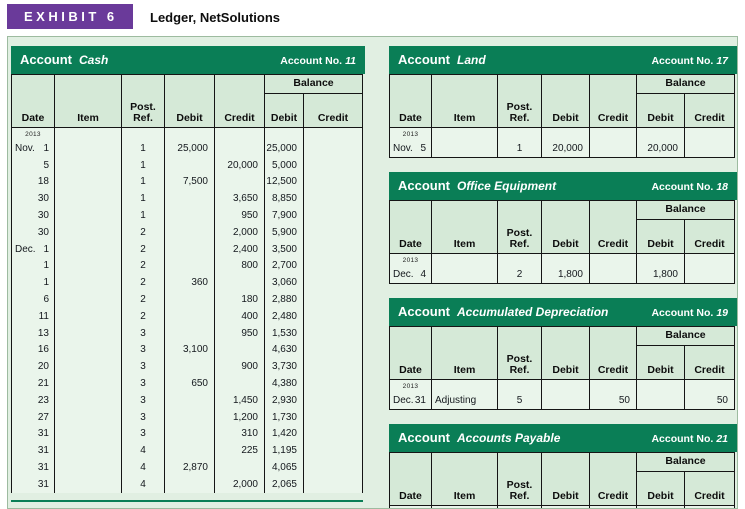 The image size is (745, 509). What do you see at coordinates (520, 400) in the screenshot?
I see `cell-post-ref: 5` at bounding box center [520, 400].